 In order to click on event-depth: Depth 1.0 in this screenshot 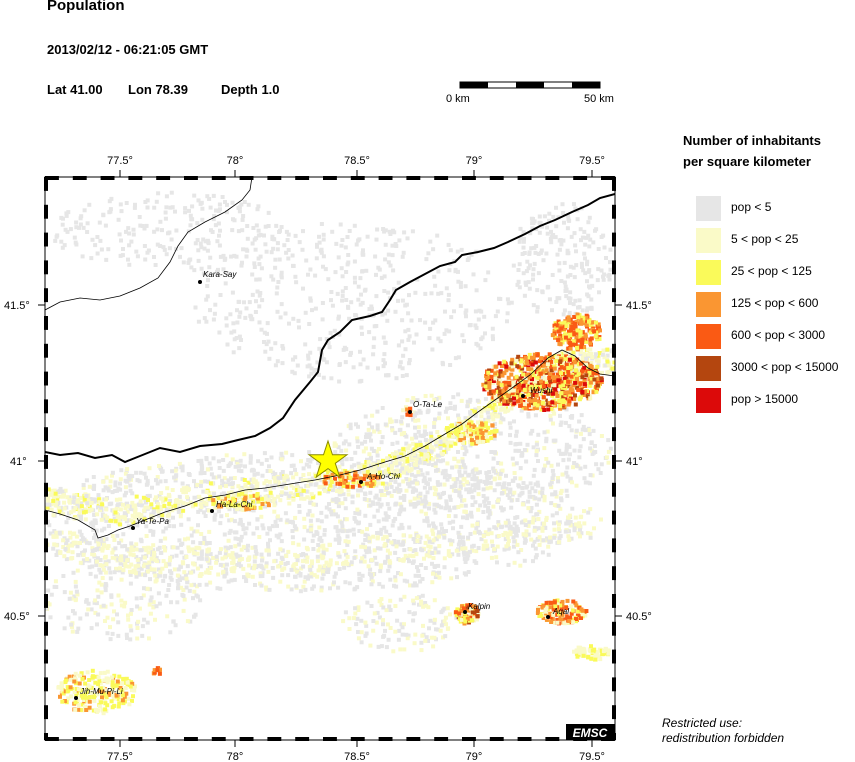, I will do `click(250, 89)`.